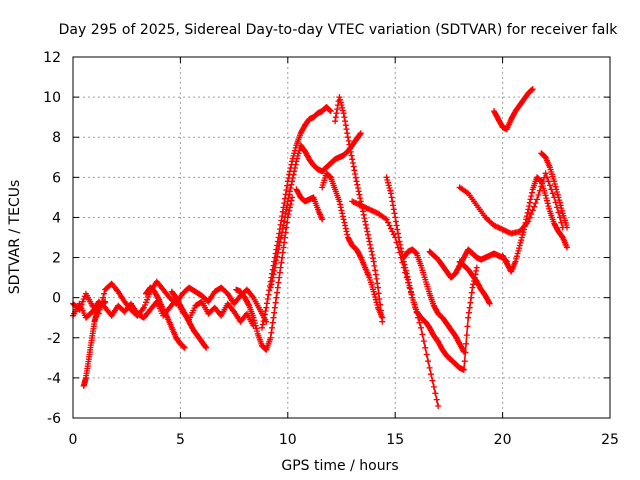 The width and height of the screenshot is (640, 480). I want to click on y-tick-label: -4, so click(54, 379).